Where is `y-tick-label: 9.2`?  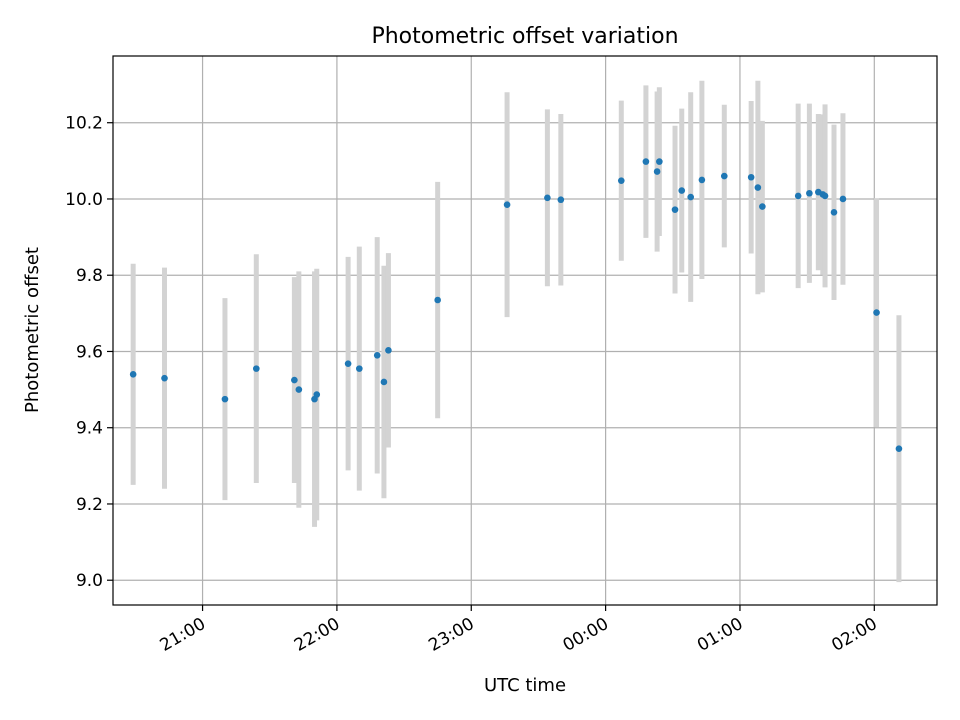 y-tick-label: 9.2 is located at coordinates (89, 505).